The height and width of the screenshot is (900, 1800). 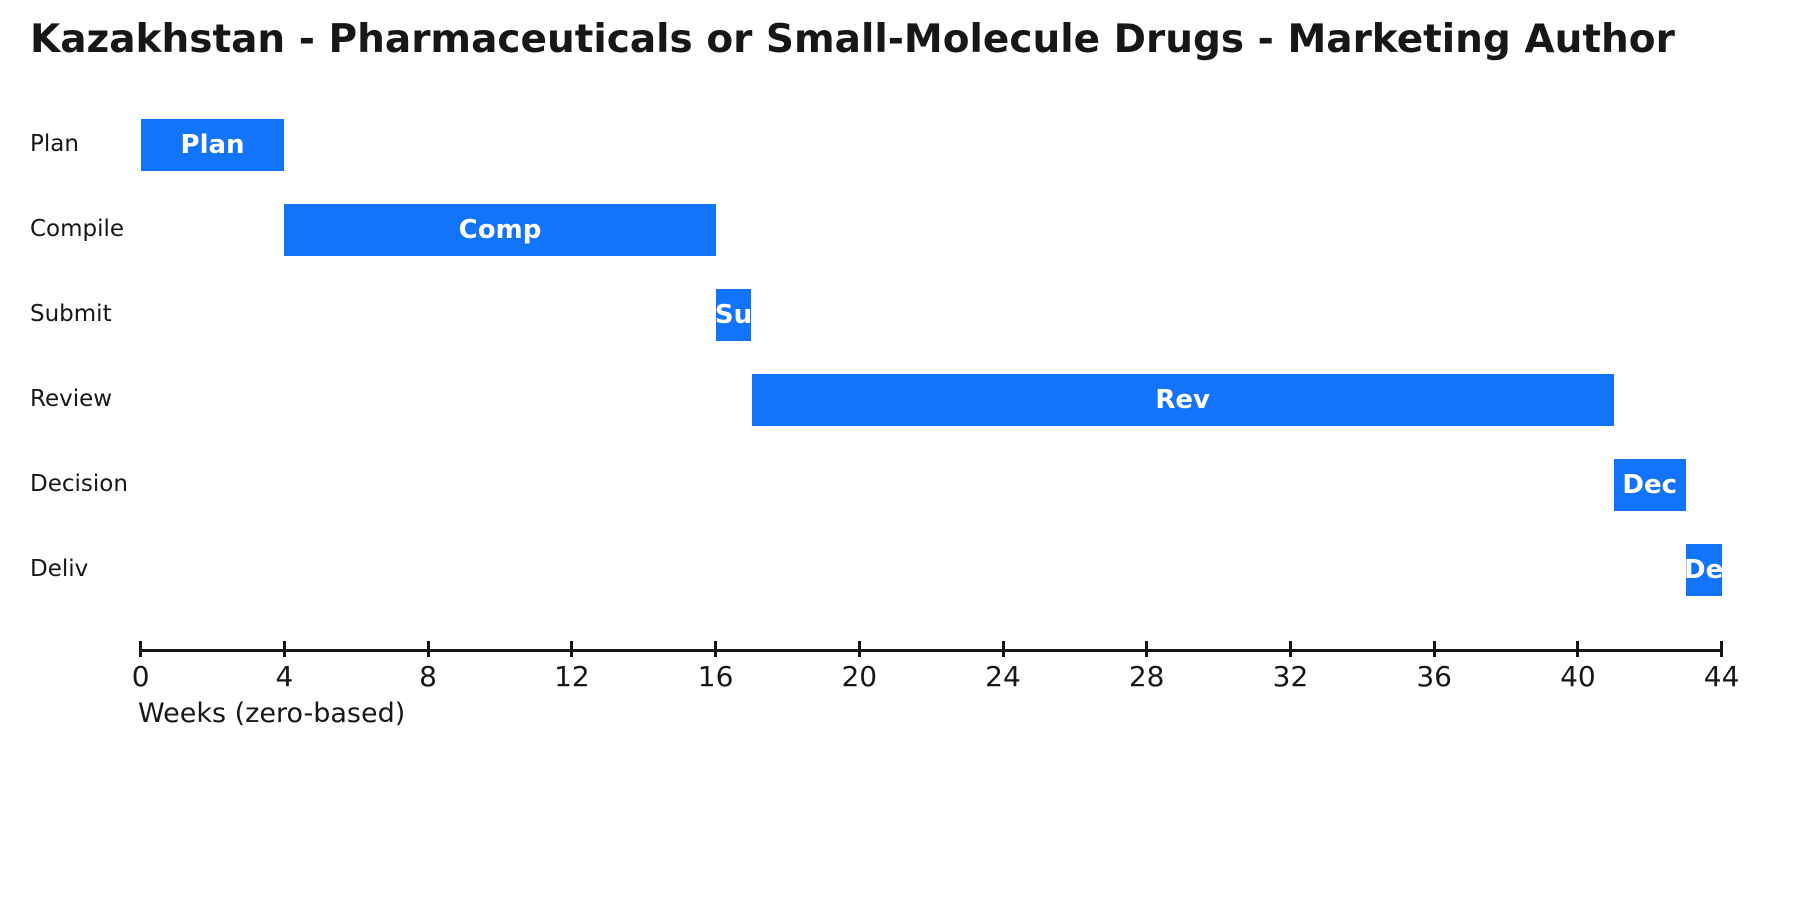 I want to click on x-axis-tick-label-32: 32, so click(x=1290, y=676).